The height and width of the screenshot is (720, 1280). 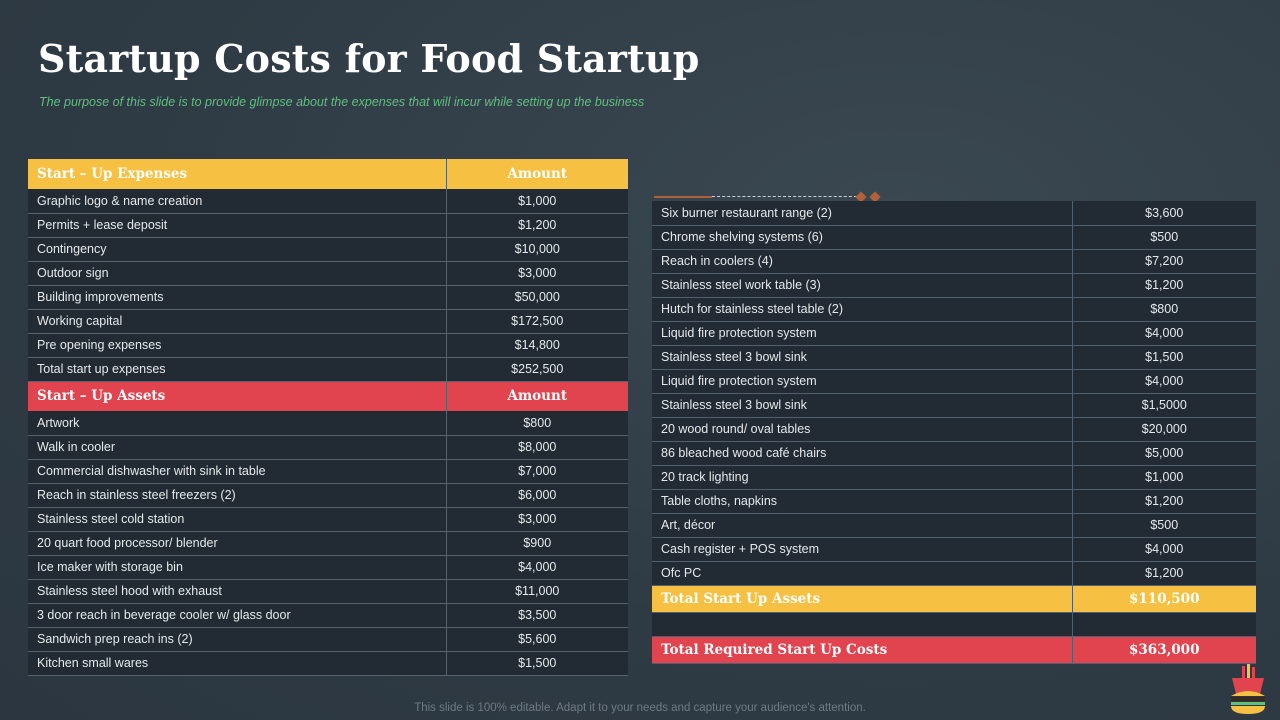 I want to click on row-label: Outdoor sign, so click(x=237, y=273).